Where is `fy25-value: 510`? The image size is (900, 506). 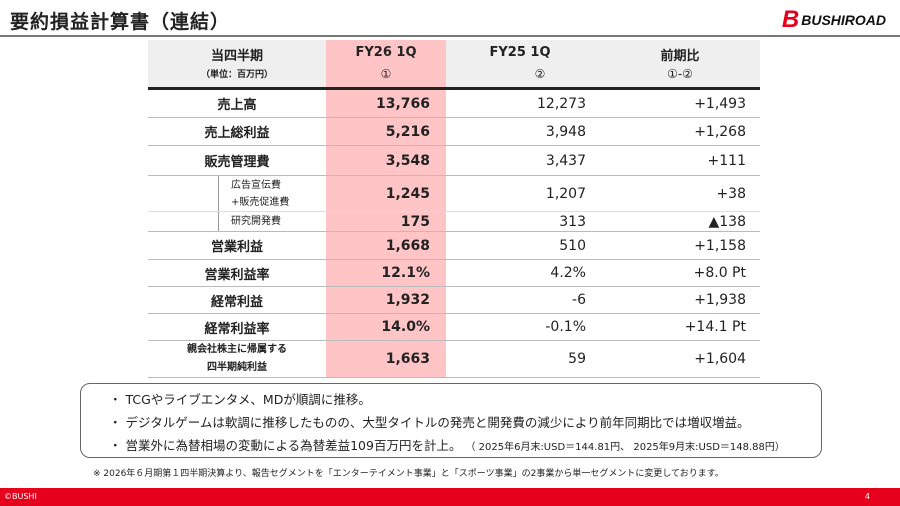 fy25-value: 510 is located at coordinates (572, 245).